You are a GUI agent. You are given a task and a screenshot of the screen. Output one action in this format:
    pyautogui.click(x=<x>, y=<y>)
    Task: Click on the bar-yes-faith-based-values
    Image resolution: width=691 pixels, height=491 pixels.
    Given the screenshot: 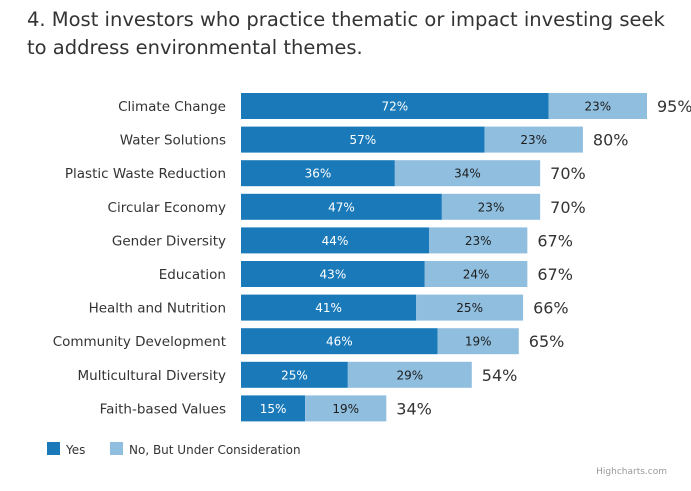 What is the action you would take?
    pyautogui.click(x=273, y=408)
    